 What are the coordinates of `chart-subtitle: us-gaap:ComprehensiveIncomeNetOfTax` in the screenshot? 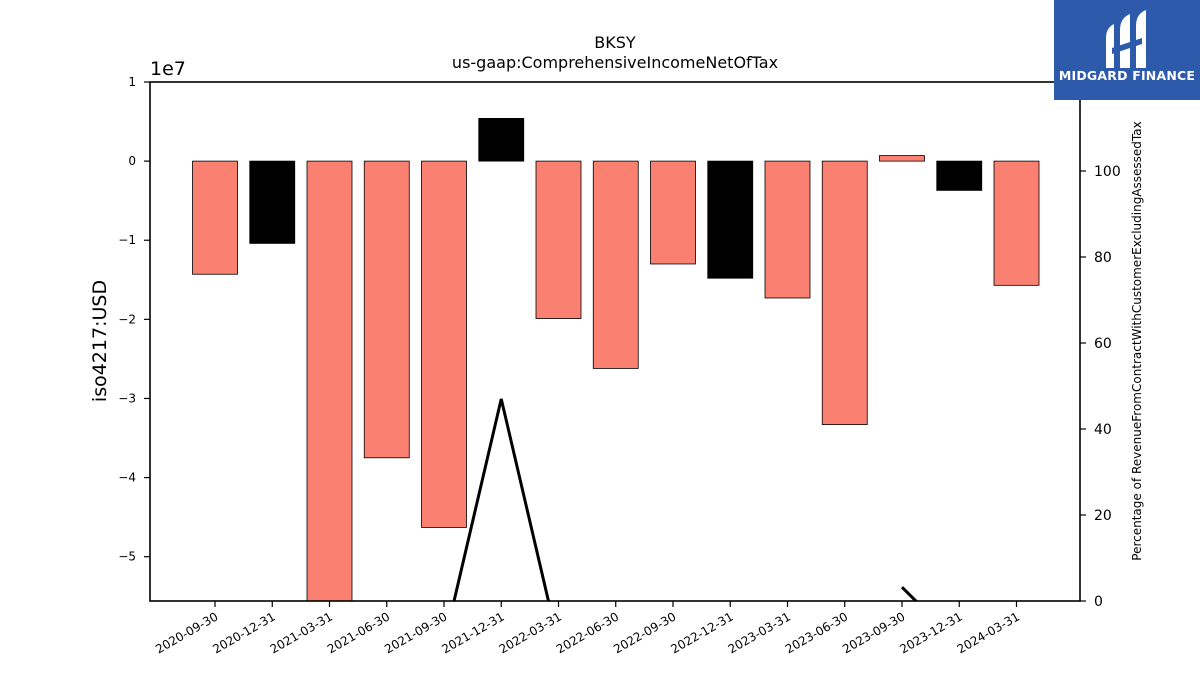 It's located at (615, 62).